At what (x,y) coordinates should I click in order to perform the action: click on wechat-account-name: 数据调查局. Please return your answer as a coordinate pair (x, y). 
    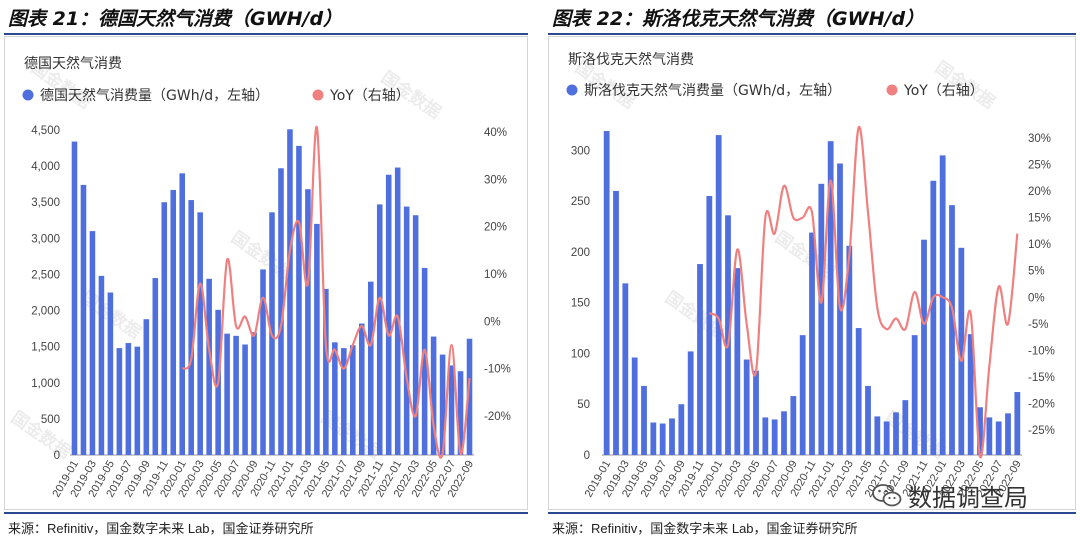
    Looking at the image, I should click on (968, 498).